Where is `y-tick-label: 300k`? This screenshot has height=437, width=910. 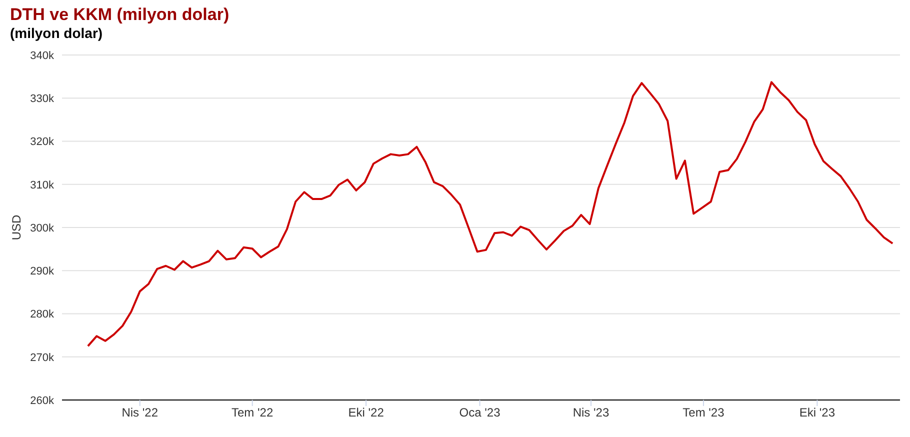 y-tick-label: 300k is located at coordinates (42, 228).